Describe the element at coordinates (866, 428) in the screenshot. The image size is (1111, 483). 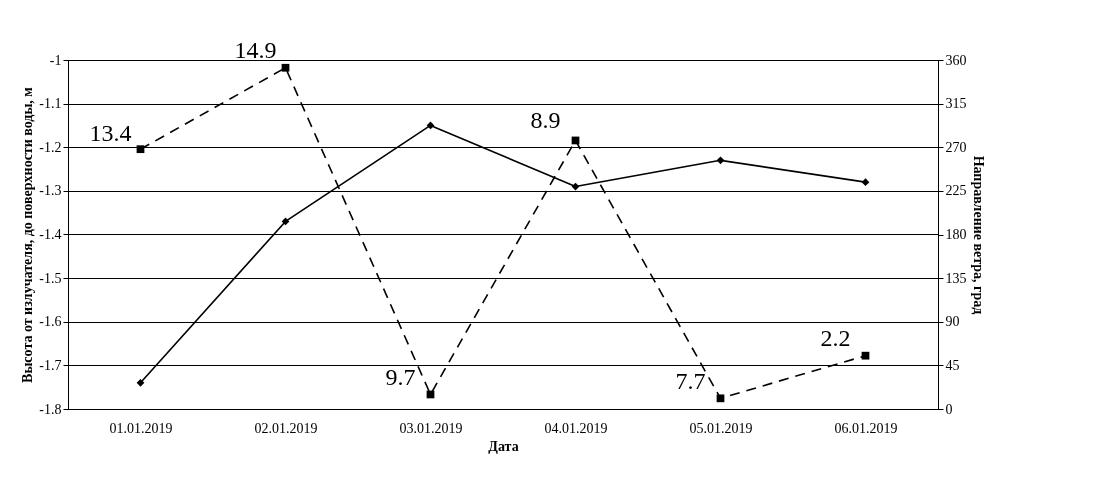
I see `x-tick-label: 06.01.2019` at that location.